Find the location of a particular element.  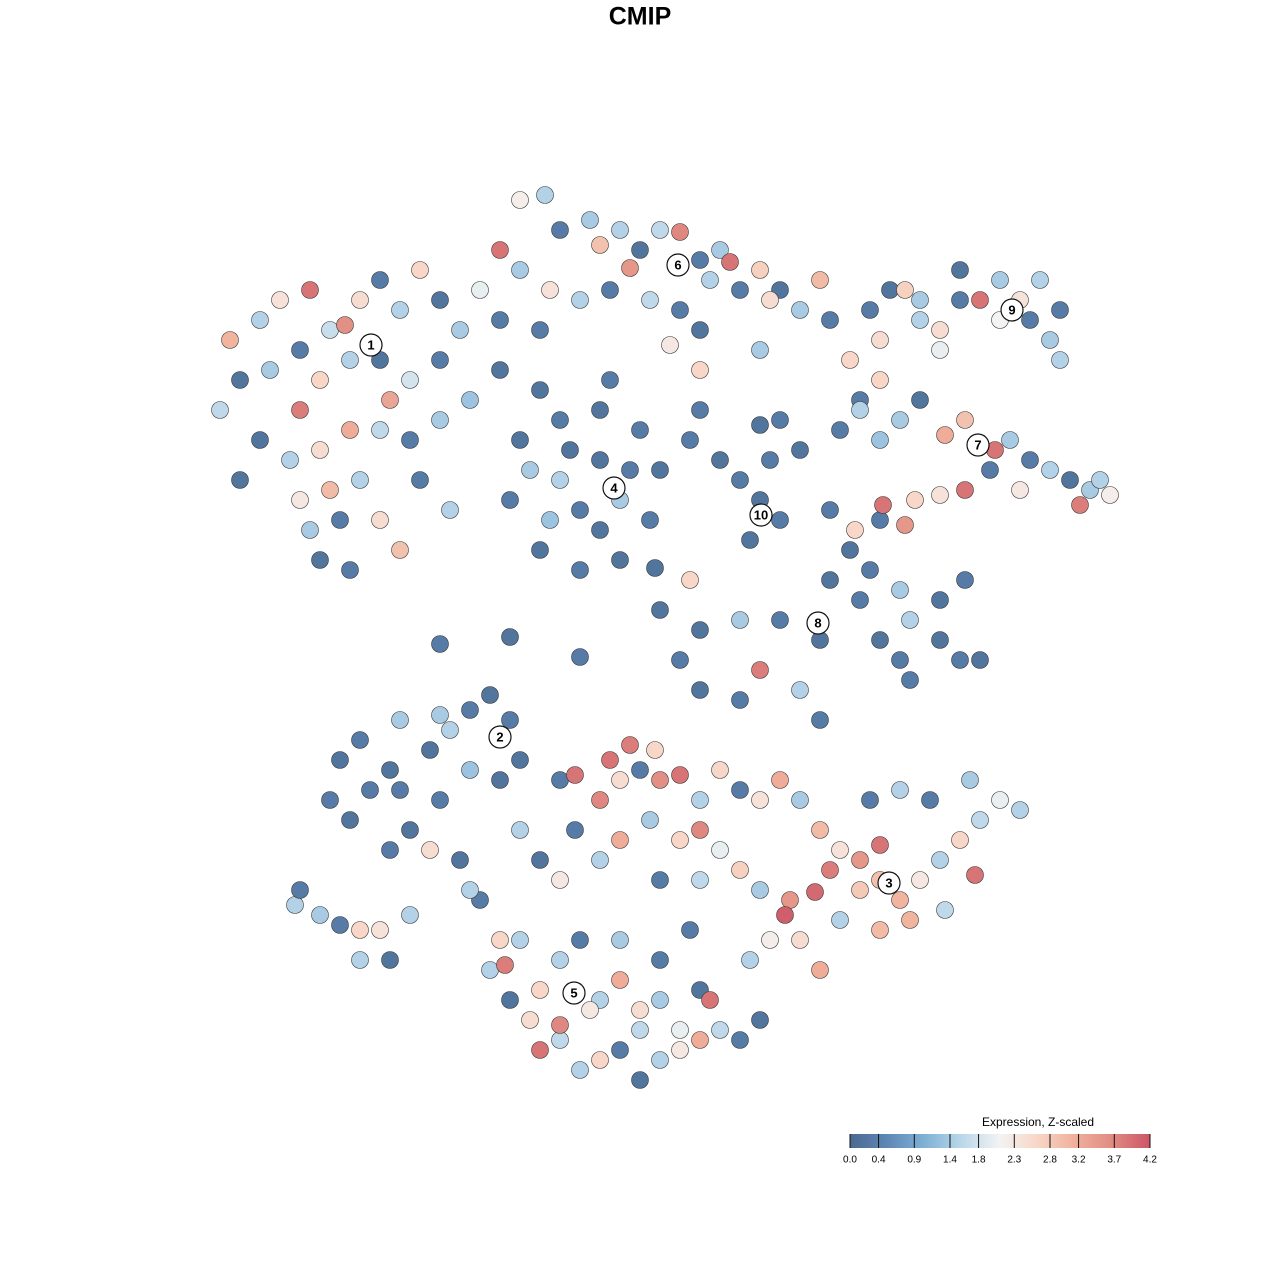

cluster-badge is located at coordinates (889, 883).